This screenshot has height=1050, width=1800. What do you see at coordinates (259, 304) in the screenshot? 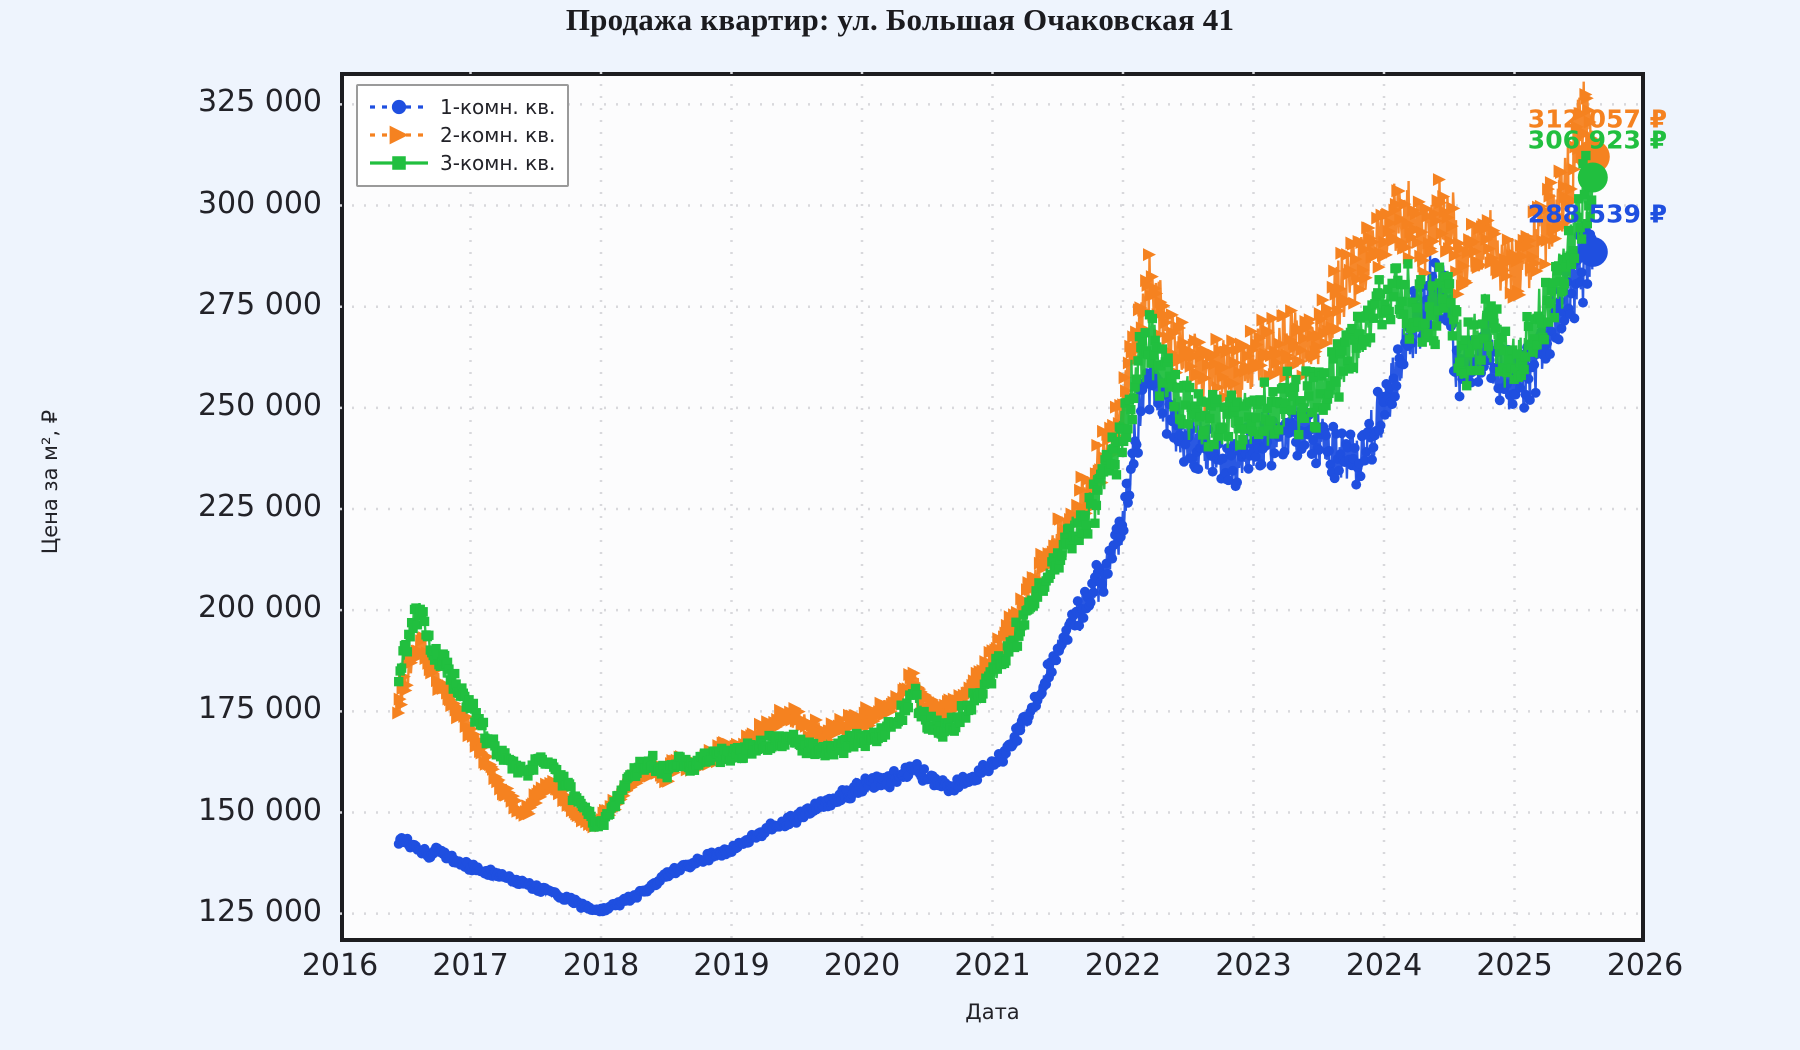
I see `y-tick-label: 275 000` at bounding box center [259, 304].